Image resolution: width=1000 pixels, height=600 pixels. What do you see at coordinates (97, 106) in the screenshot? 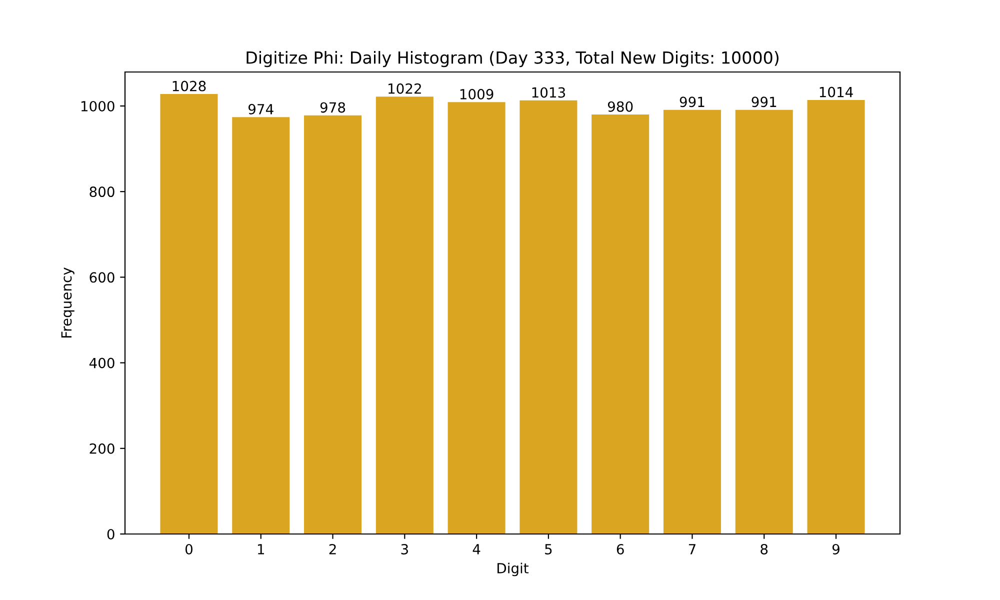
I see `y-tick-label: 1000` at bounding box center [97, 106].